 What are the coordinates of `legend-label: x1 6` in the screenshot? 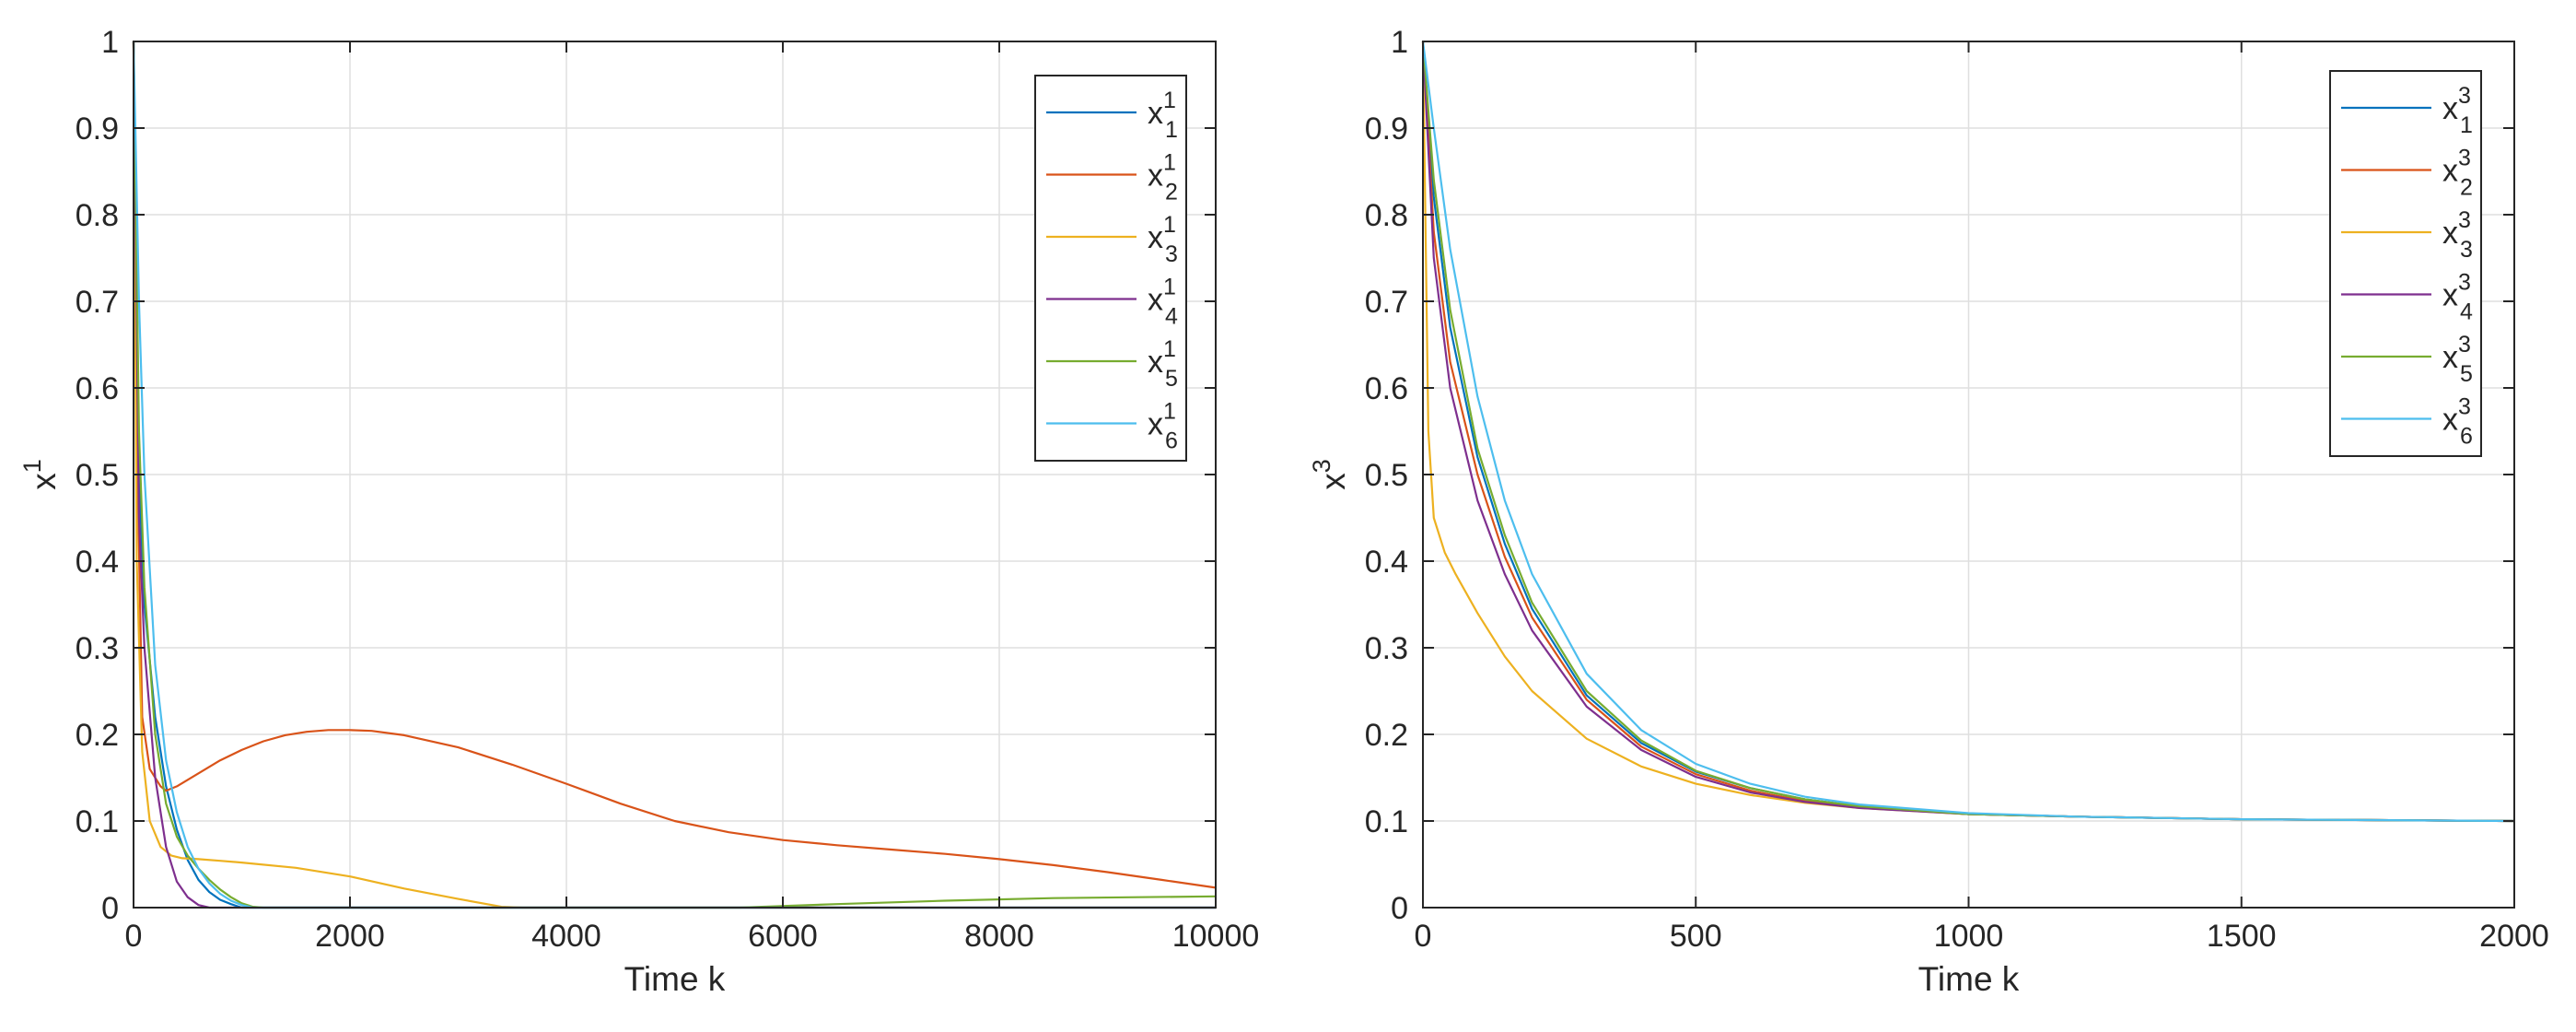 It's located at (1163, 426).